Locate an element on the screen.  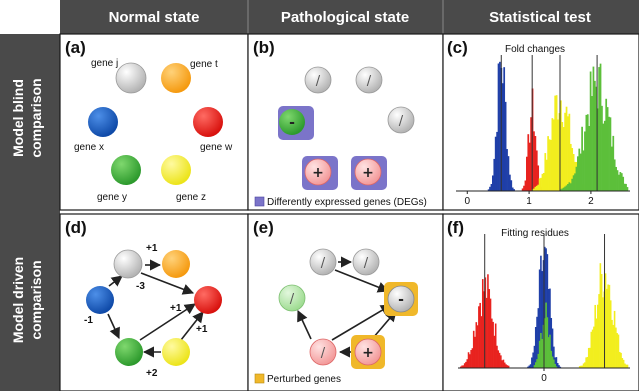
fitting-residues-bar-s1-b75 is located at coordinates (557, 365).